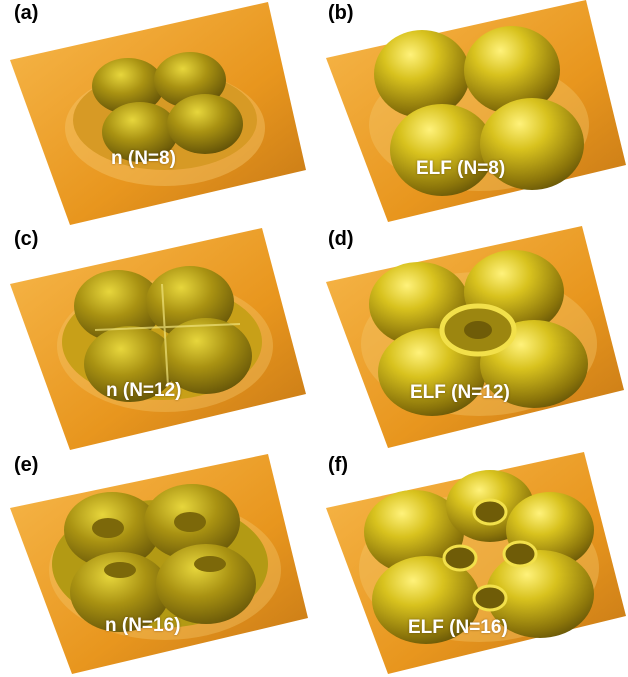 Image resolution: width=628 pixels, height=677 pixels. What do you see at coordinates (490, 555) in the screenshot?
I see `ring-holes` at bounding box center [490, 555].